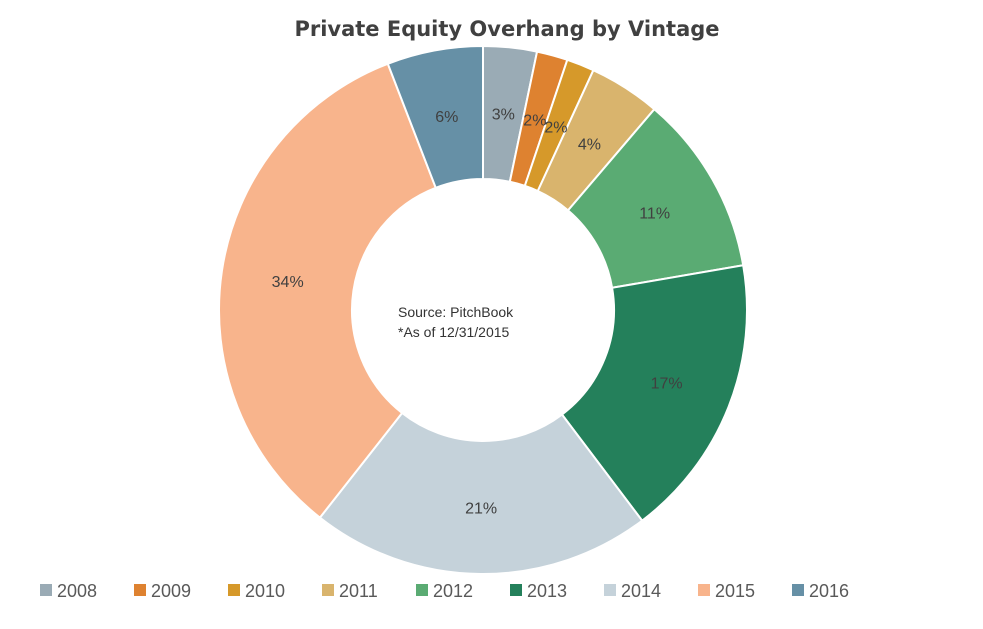 The height and width of the screenshot is (629, 983). What do you see at coordinates (506, 29) in the screenshot?
I see `chart-title: Private Equity Overhang by Vintage` at bounding box center [506, 29].